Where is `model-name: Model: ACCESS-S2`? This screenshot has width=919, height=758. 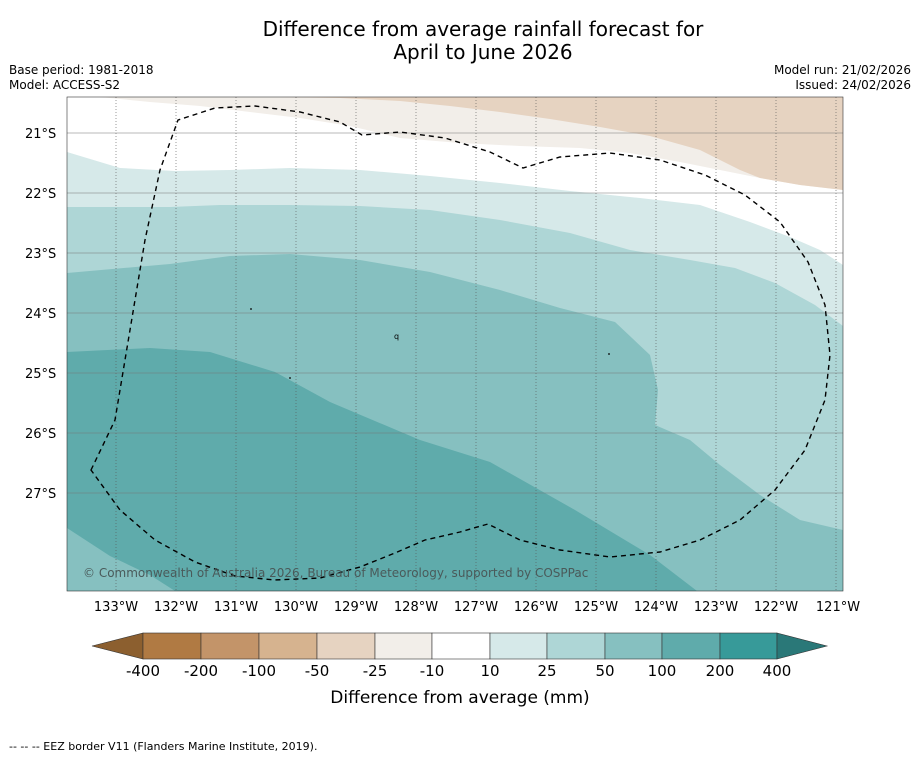 model-name: Model: ACCESS-S2 is located at coordinates (65, 85).